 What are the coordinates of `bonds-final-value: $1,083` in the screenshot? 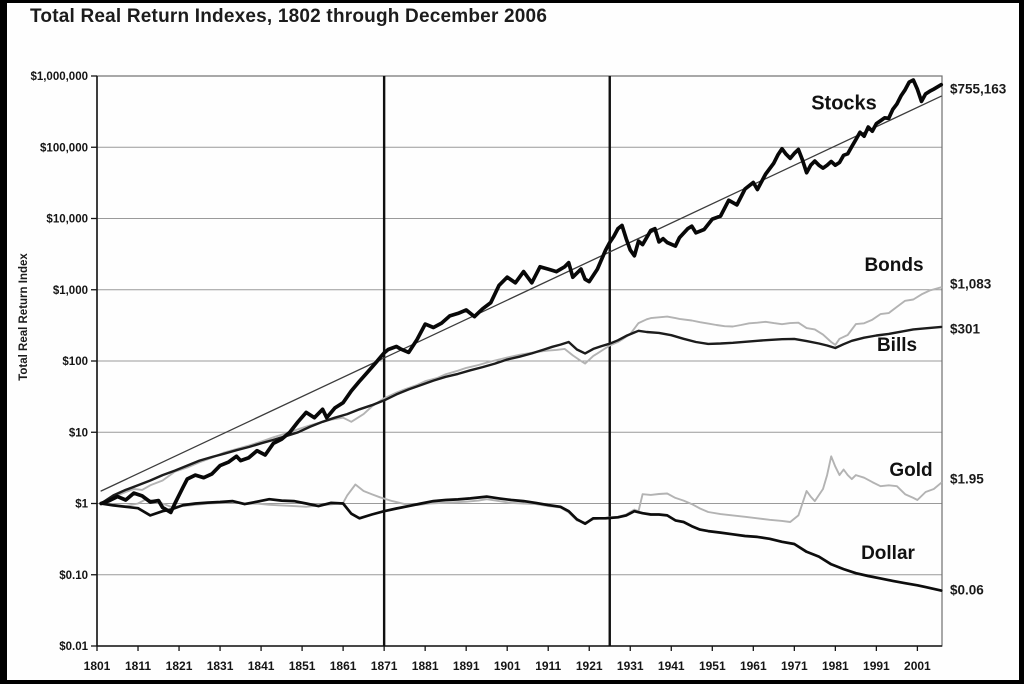 It's located at (971, 284).